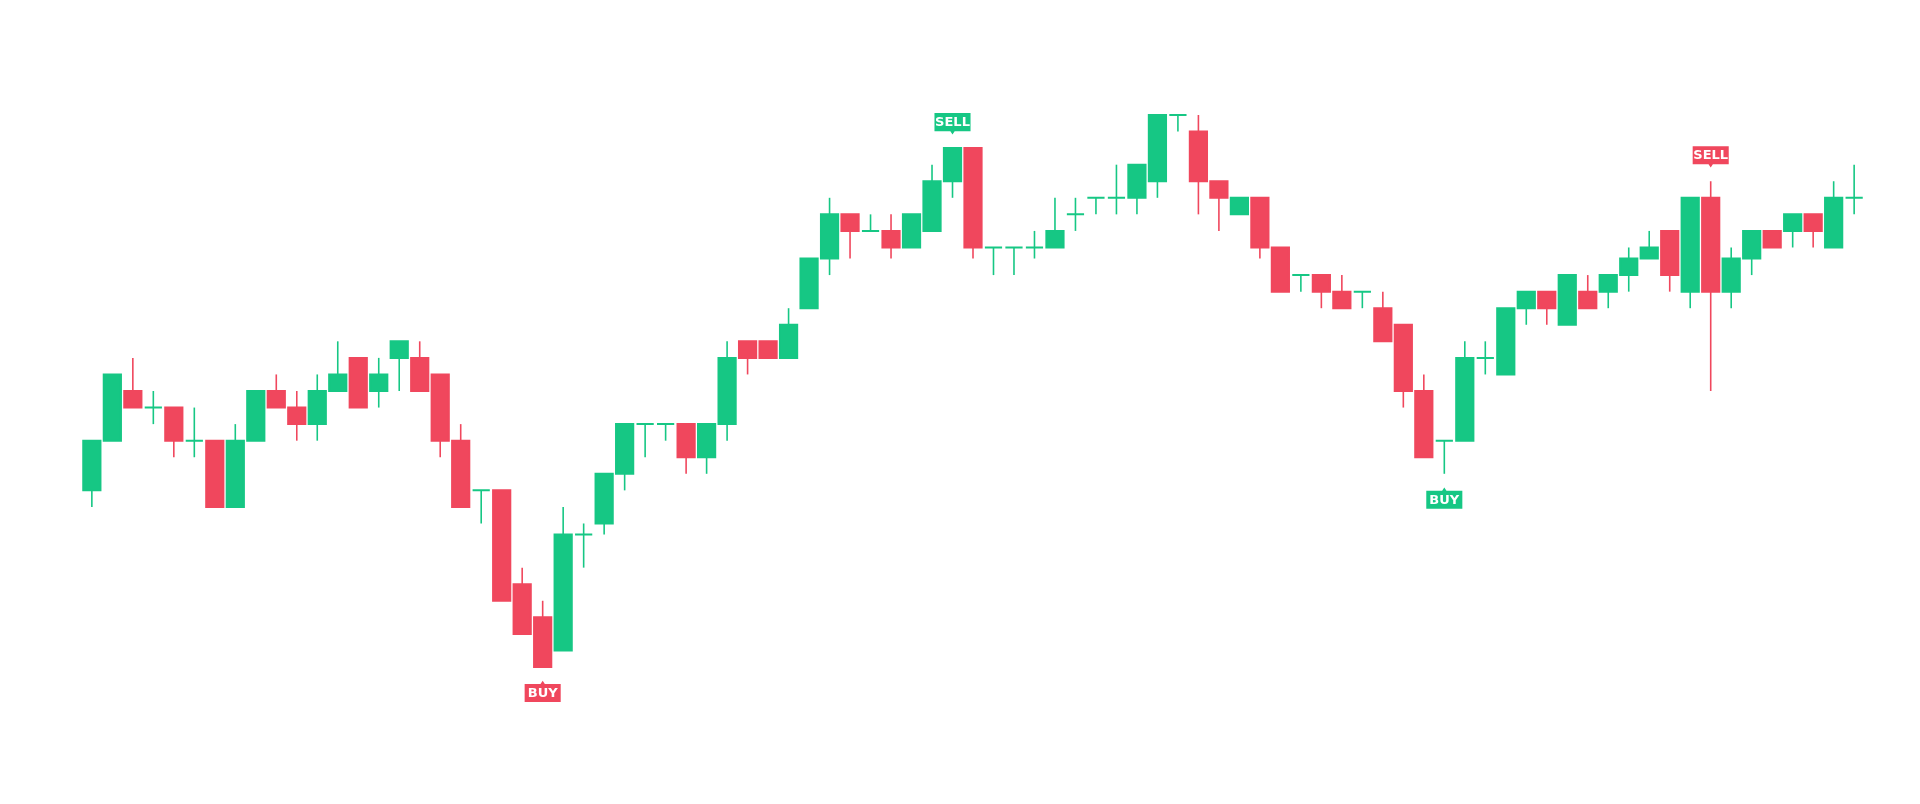 The image size is (1920, 804). What do you see at coordinates (543, 692) in the screenshot?
I see `annotation: BUY` at bounding box center [543, 692].